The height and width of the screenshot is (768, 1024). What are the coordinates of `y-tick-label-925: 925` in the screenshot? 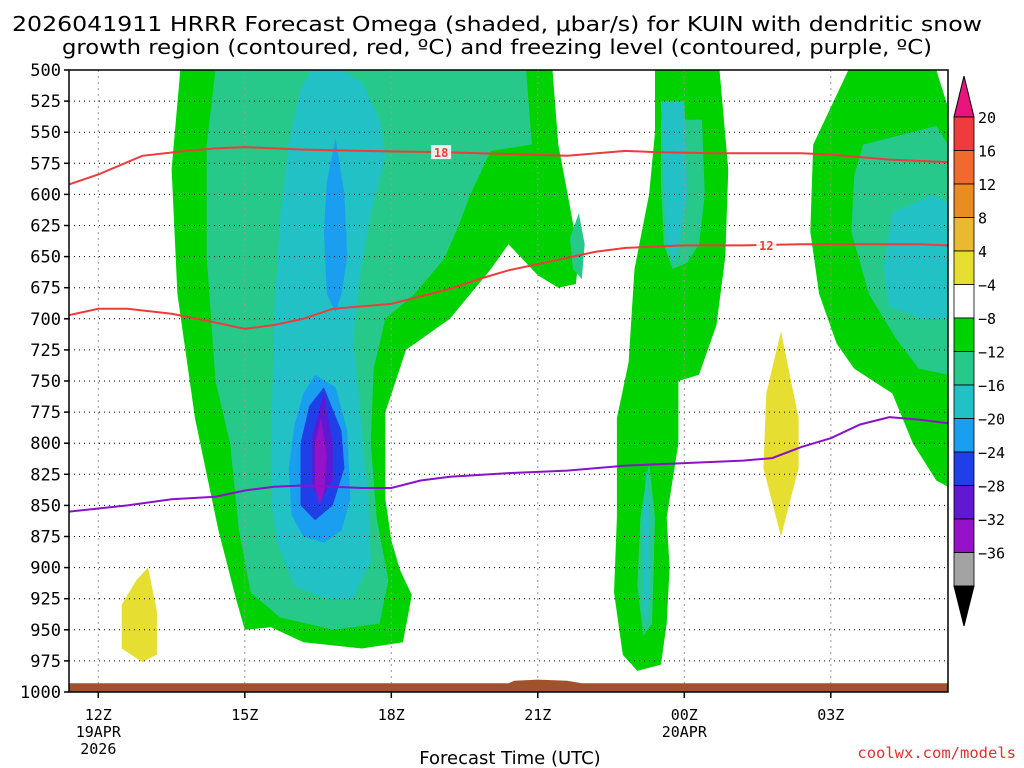 It's located at (45, 600).